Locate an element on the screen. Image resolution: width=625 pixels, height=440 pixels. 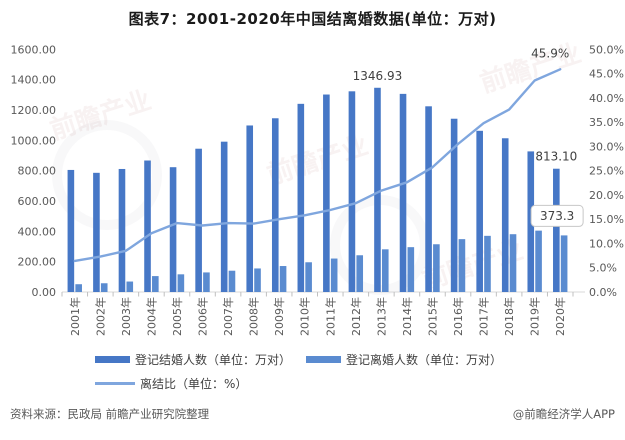
source-note: 资料来源：民政局 前瞻产业研究院整理 is located at coordinates (110, 414).